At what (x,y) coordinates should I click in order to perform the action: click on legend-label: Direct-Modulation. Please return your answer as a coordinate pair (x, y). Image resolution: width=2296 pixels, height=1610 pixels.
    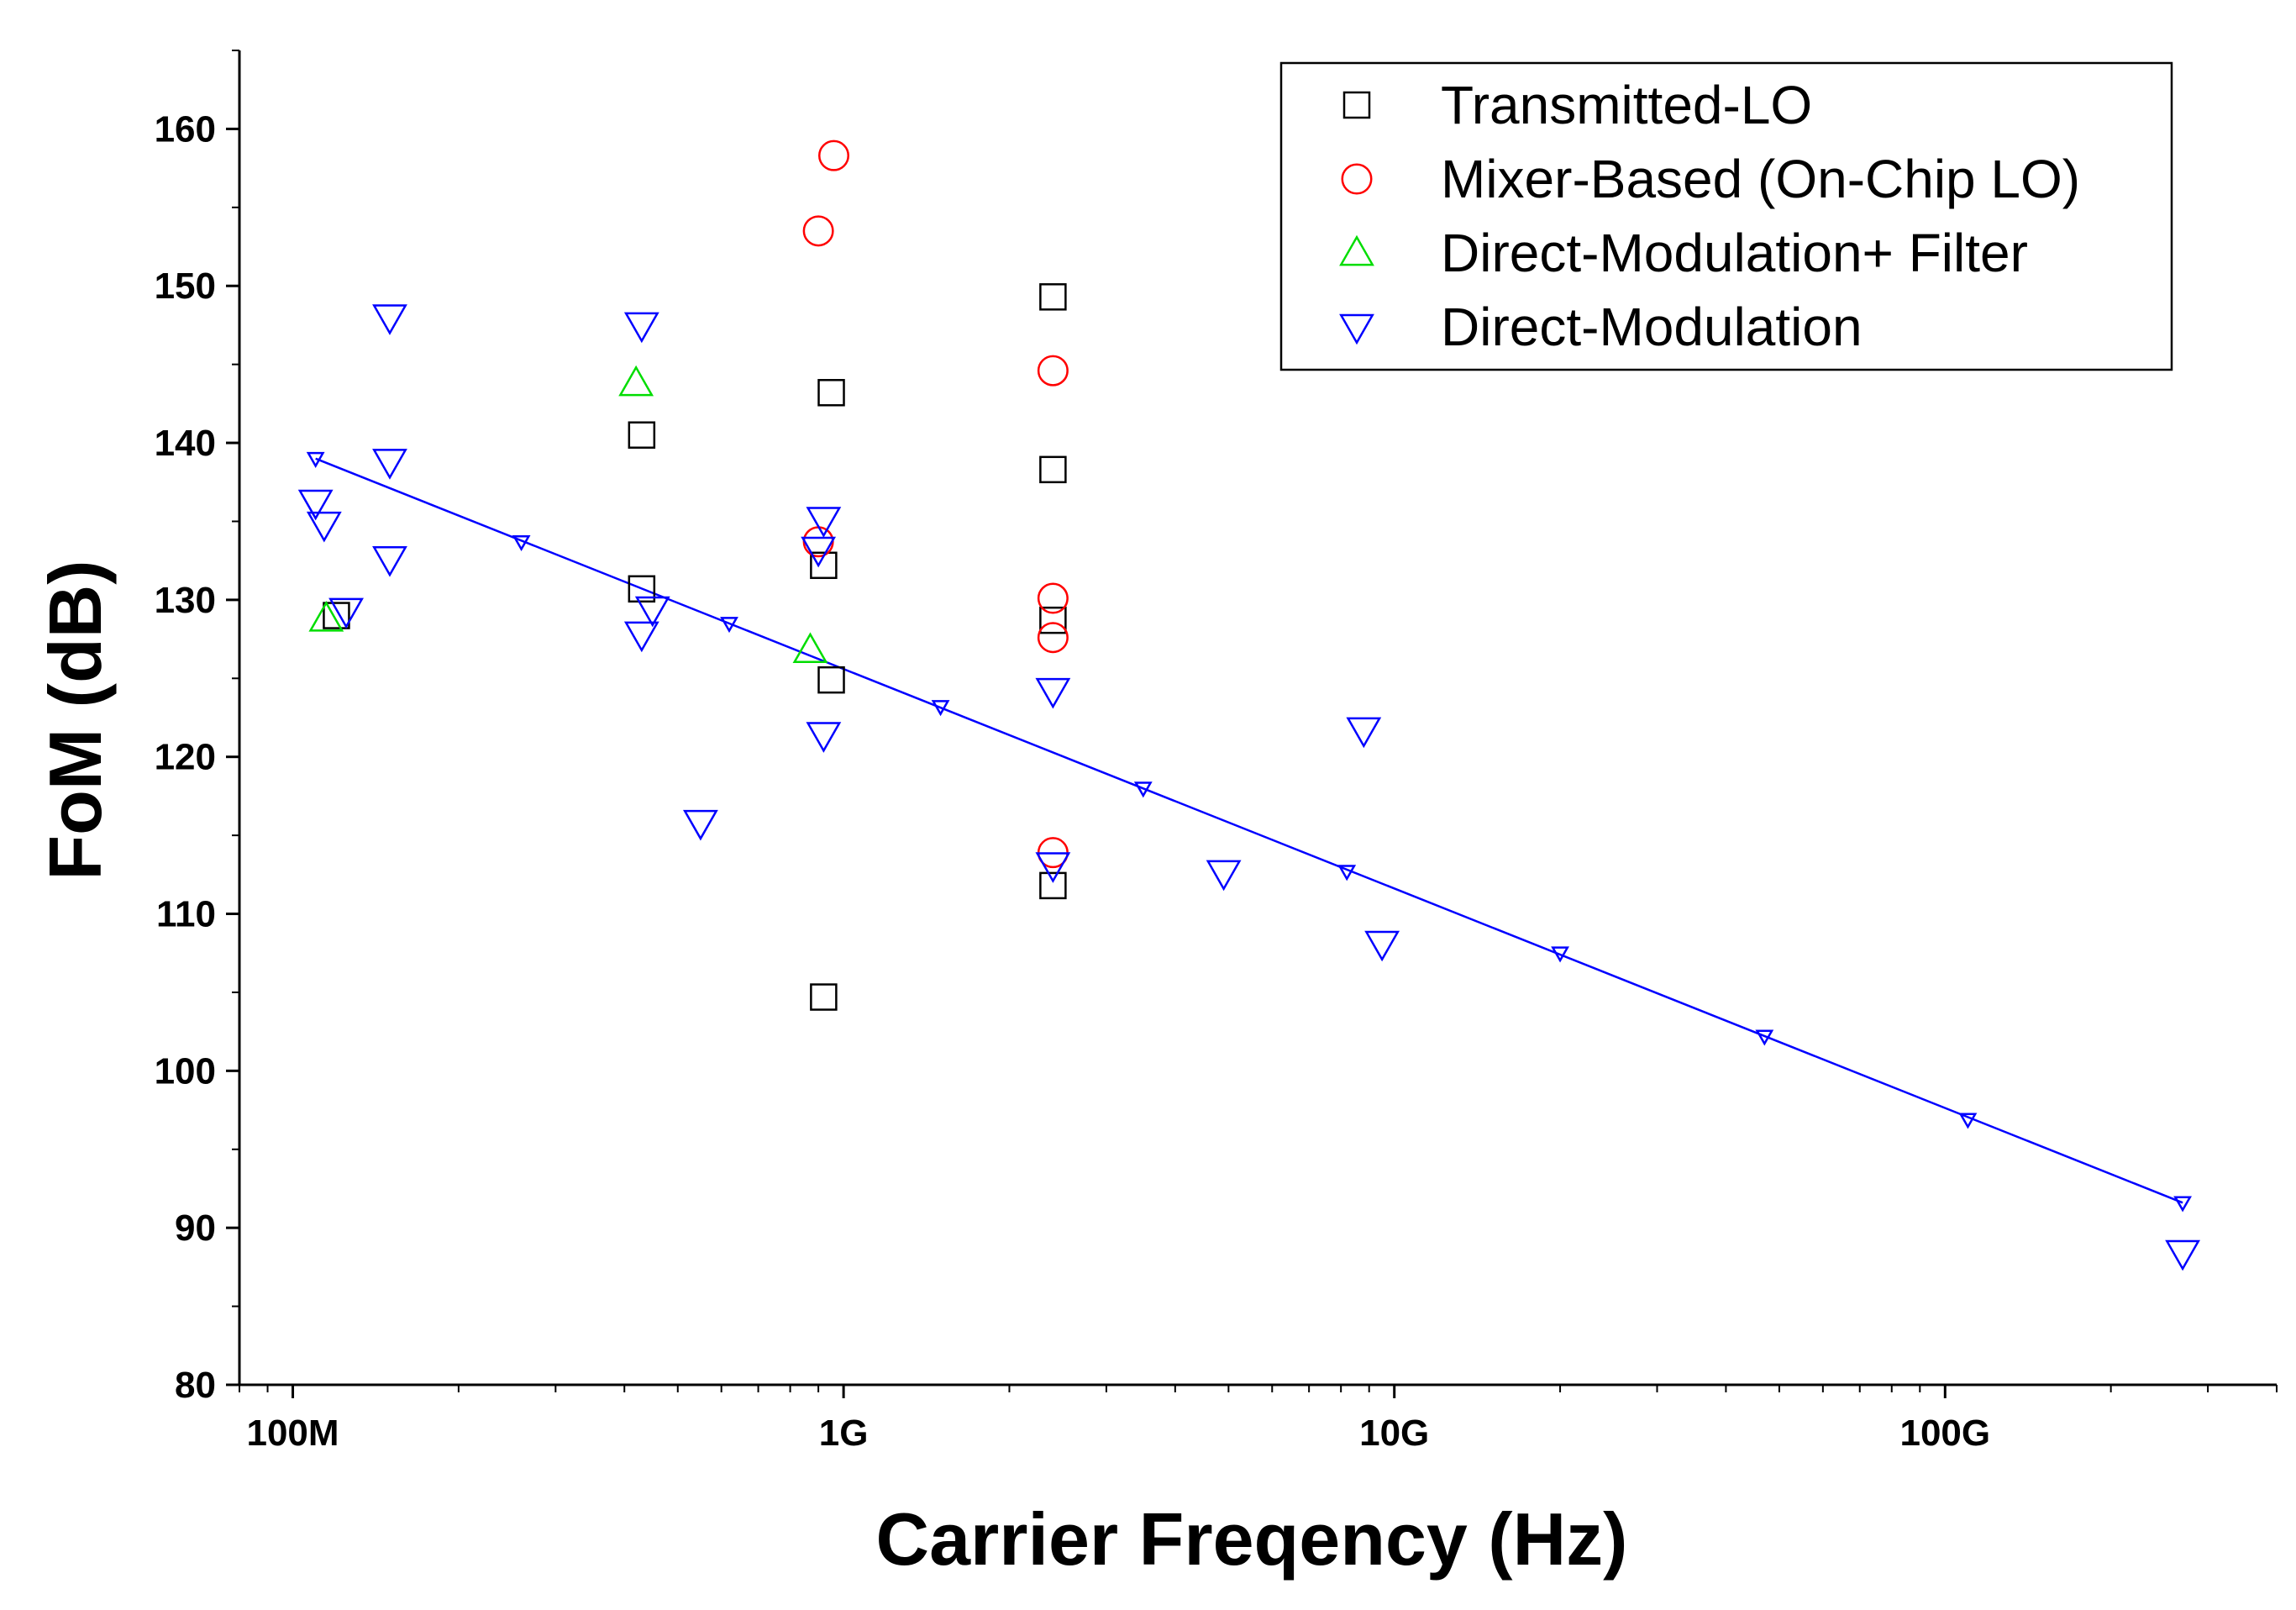
    Looking at the image, I should click on (1652, 327).